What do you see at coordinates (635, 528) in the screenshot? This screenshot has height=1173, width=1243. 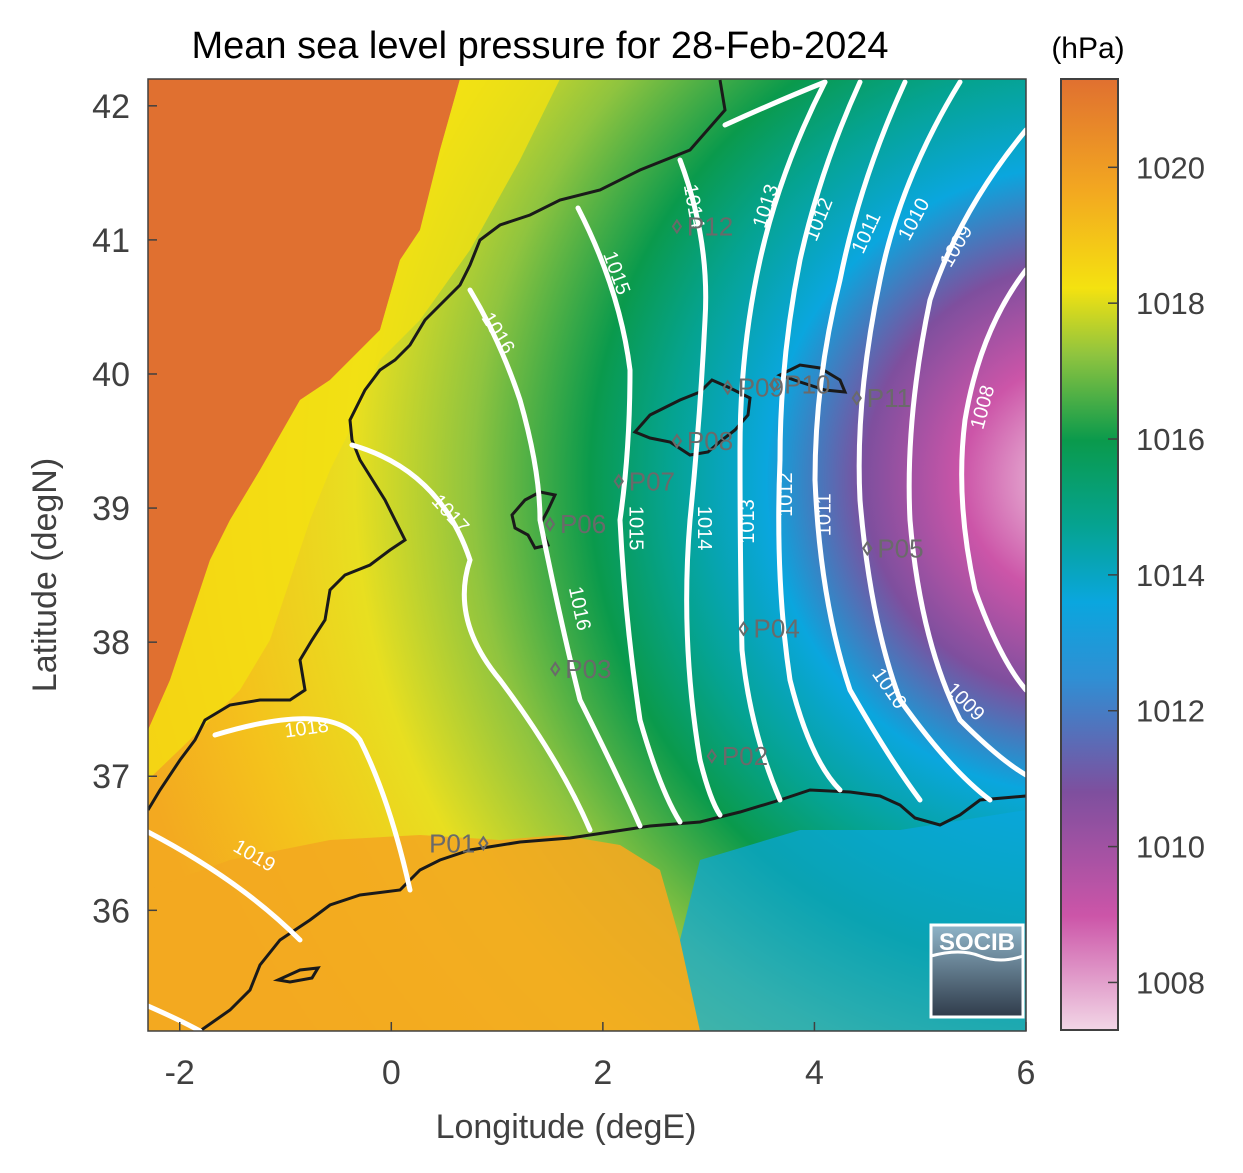 I see `contour-label: 1015` at bounding box center [635, 528].